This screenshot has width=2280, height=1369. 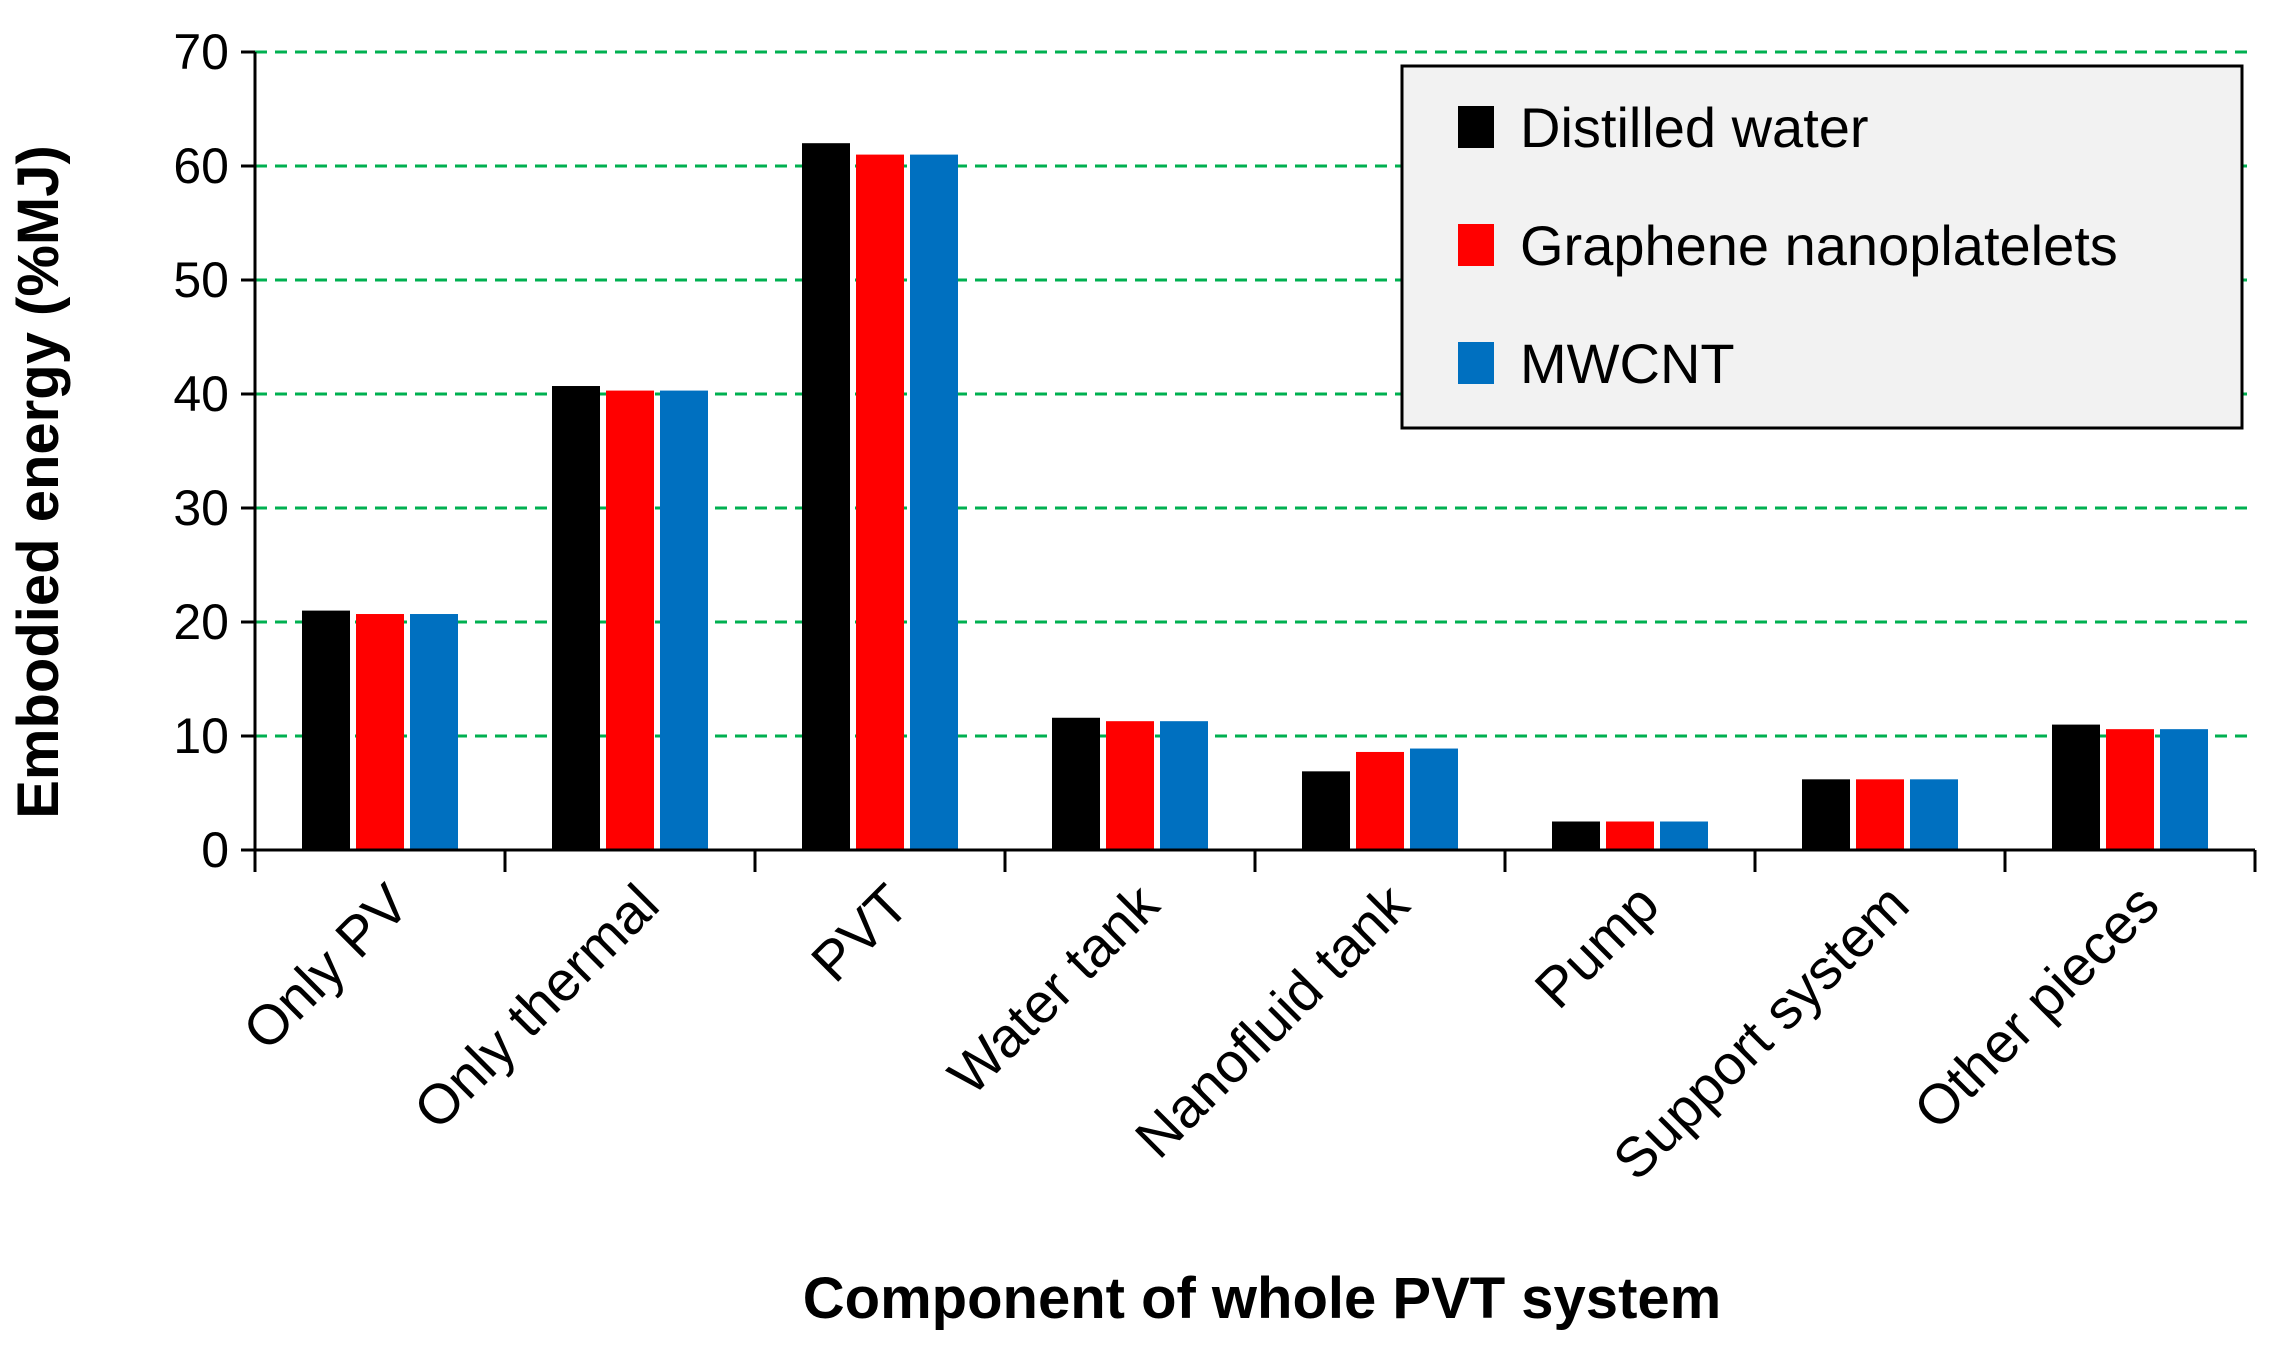 I want to click on bar-graphene-nanoplatelets-pump, so click(x=1630, y=835).